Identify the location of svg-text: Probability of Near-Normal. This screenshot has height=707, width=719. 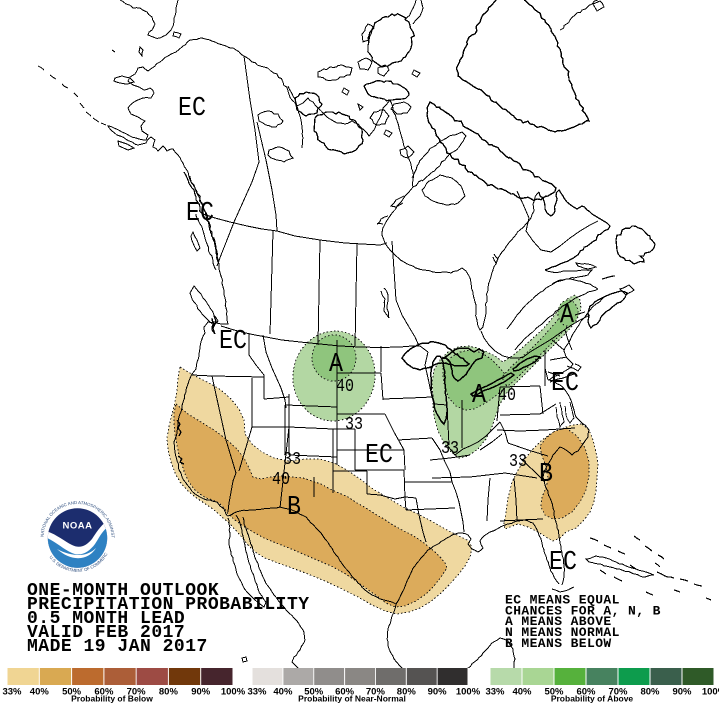
(352, 699).